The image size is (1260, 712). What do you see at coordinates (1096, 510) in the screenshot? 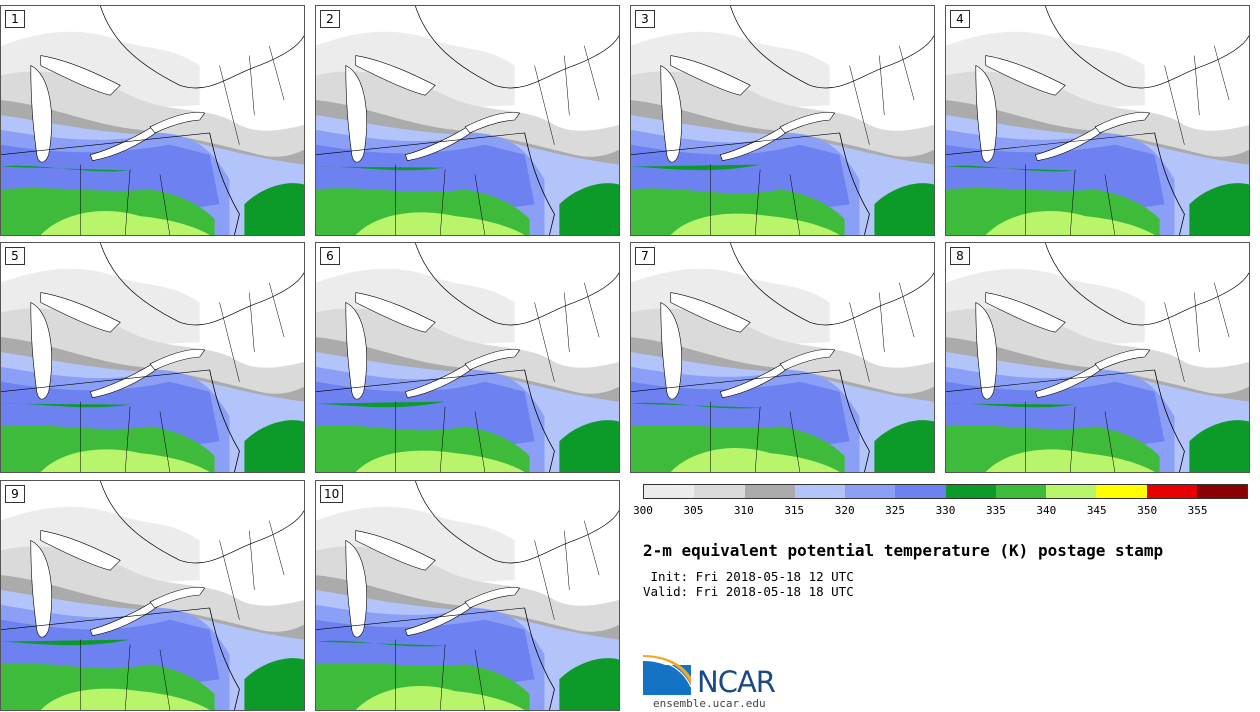
I see `colorbar-tick-label: 345` at bounding box center [1096, 510].